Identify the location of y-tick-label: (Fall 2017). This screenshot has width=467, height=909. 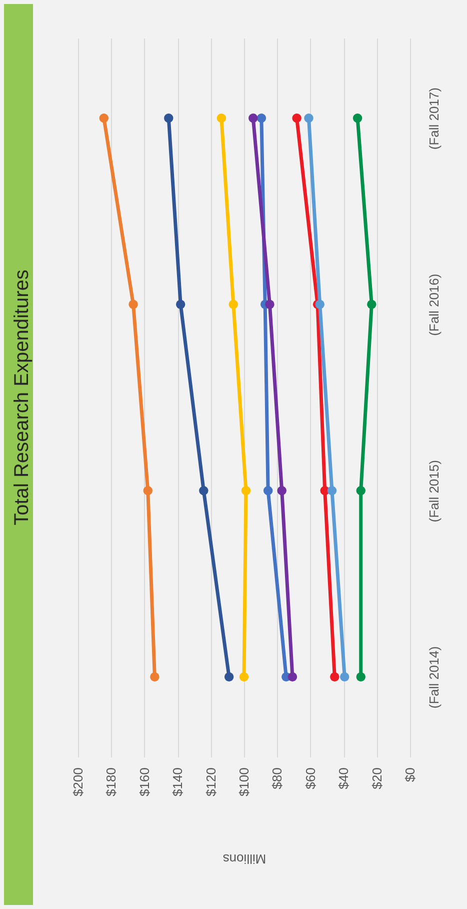
(434, 119).